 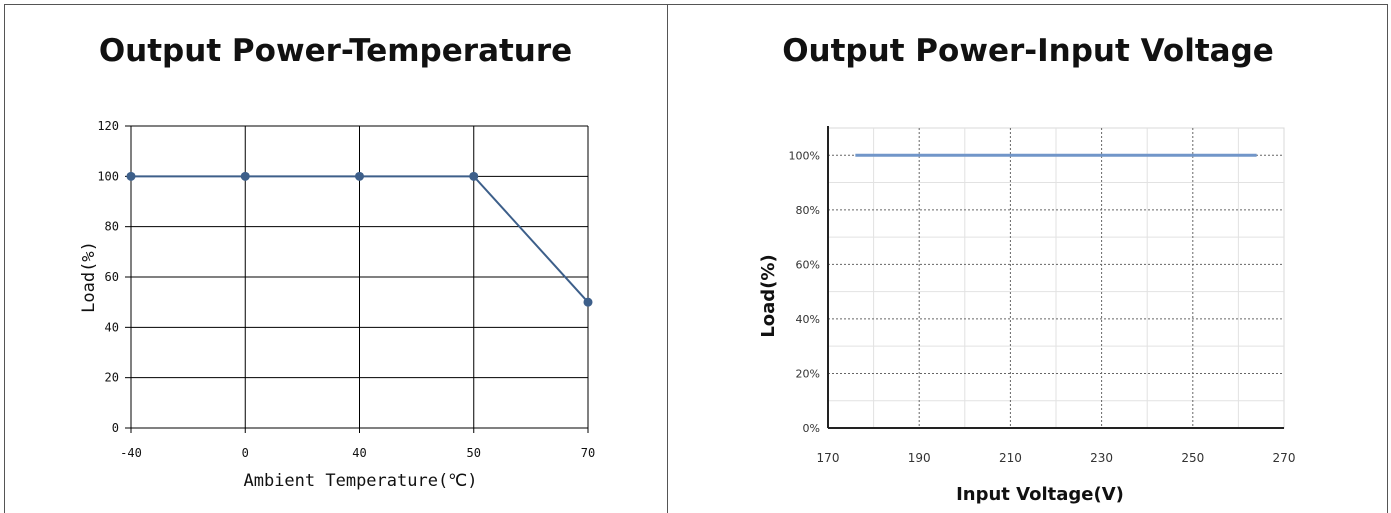 I want to click on x-axis-label: Ambient Temperature(℃), so click(x=360, y=481).